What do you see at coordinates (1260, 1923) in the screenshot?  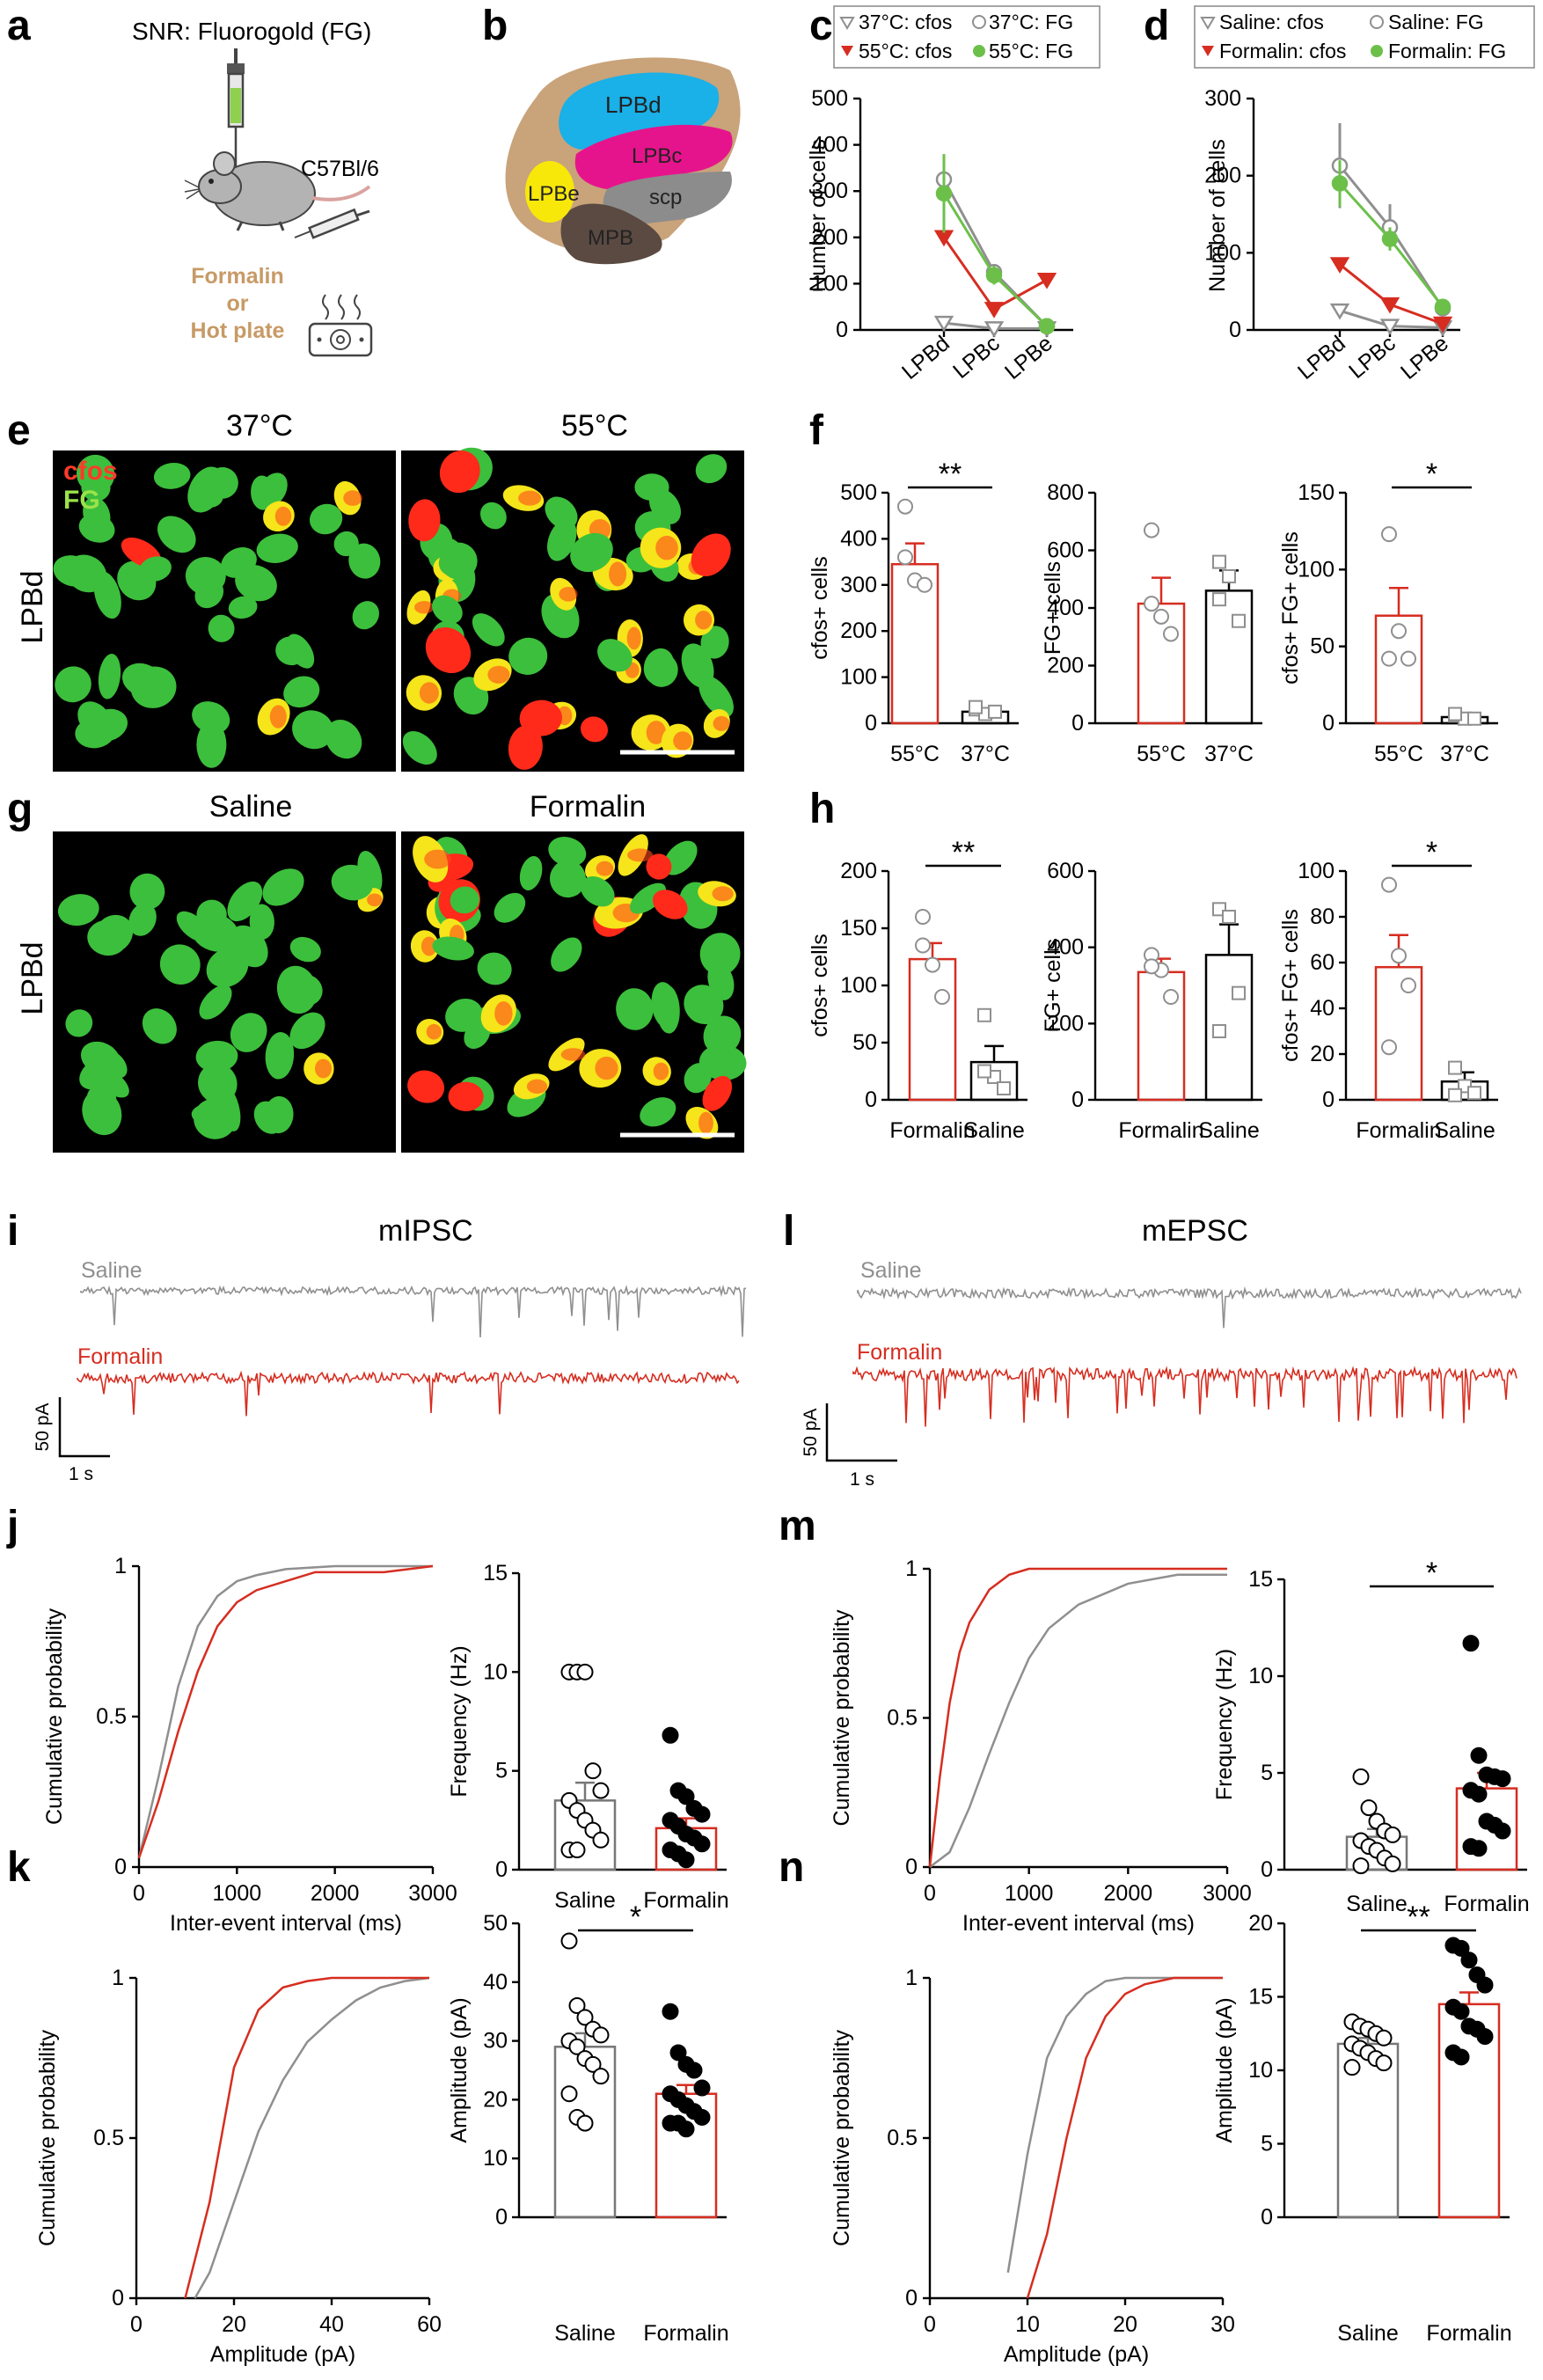 I see `y-tick-label: 20` at bounding box center [1260, 1923].